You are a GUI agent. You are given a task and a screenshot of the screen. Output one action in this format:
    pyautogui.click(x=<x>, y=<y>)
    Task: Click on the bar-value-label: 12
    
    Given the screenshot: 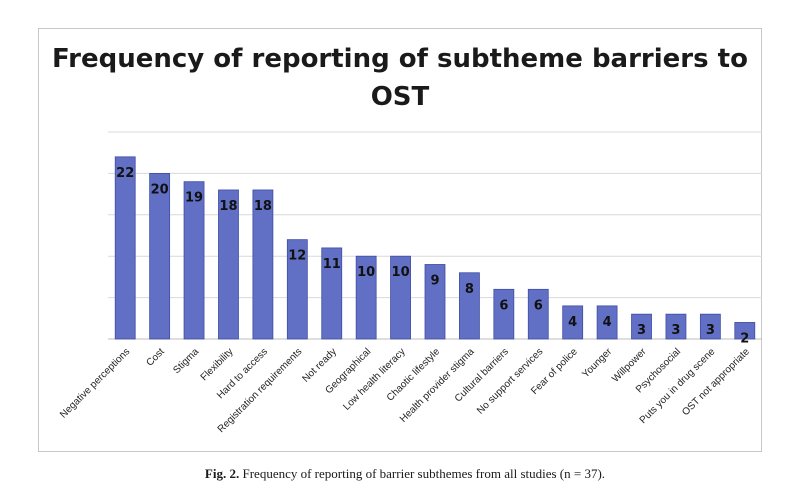 What is the action you would take?
    pyautogui.click(x=297, y=256)
    